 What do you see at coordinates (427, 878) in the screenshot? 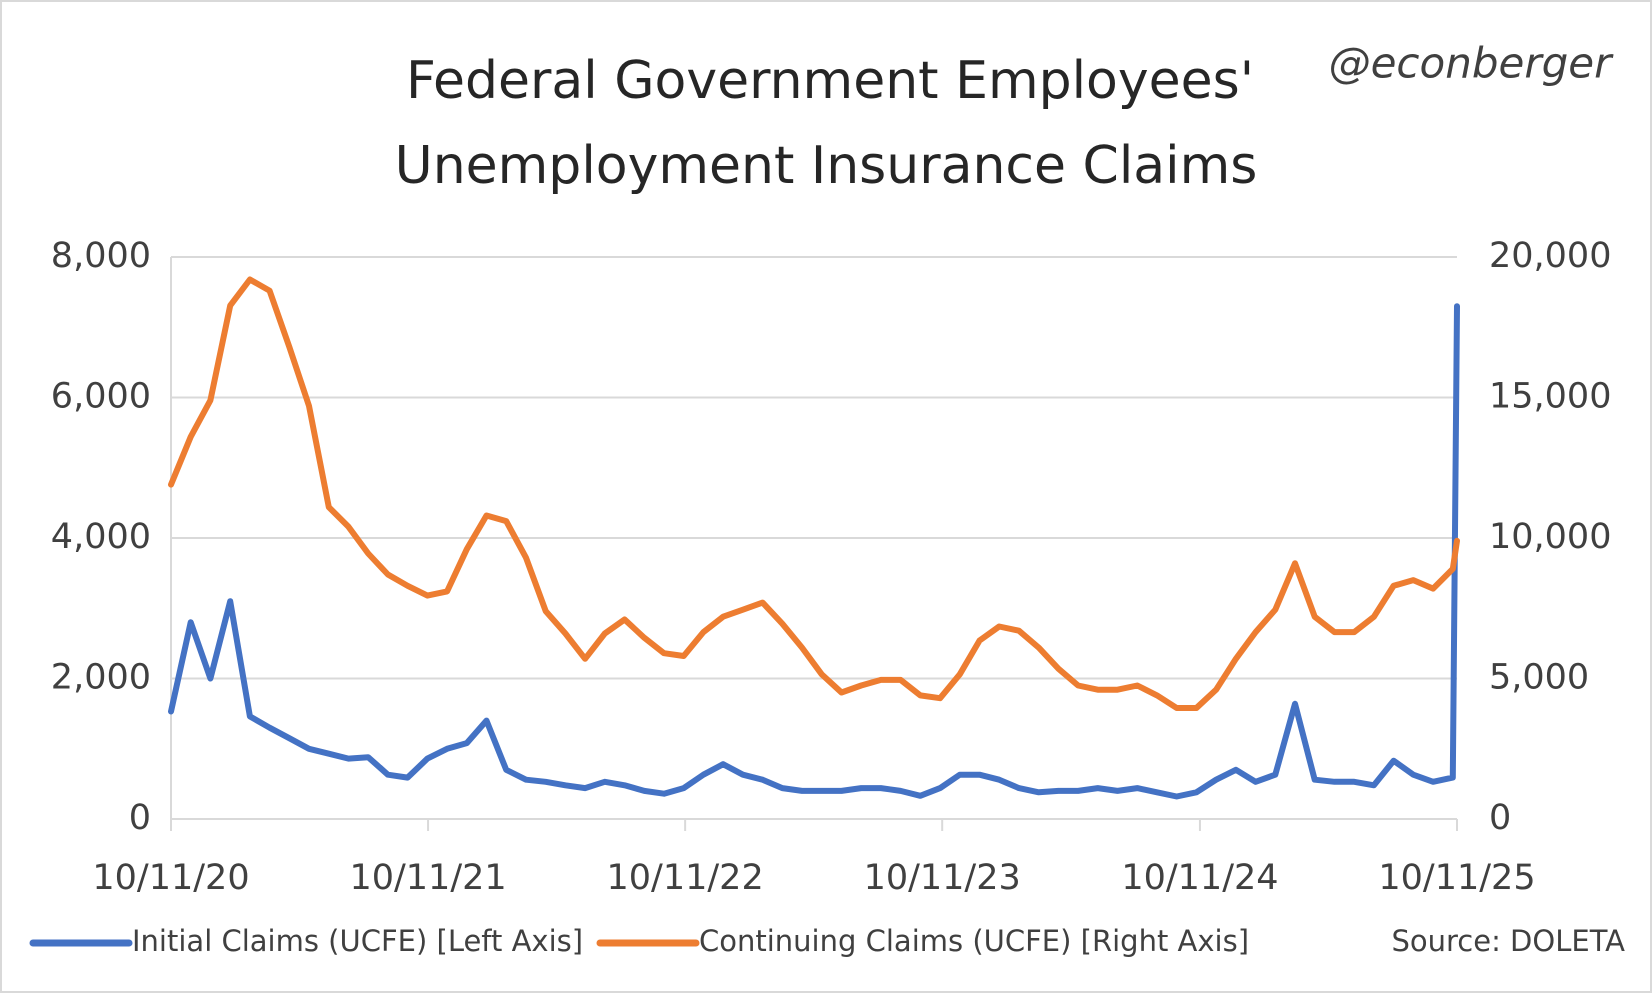
I see `x-tick-label: 10/11/21` at bounding box center [427, 878].